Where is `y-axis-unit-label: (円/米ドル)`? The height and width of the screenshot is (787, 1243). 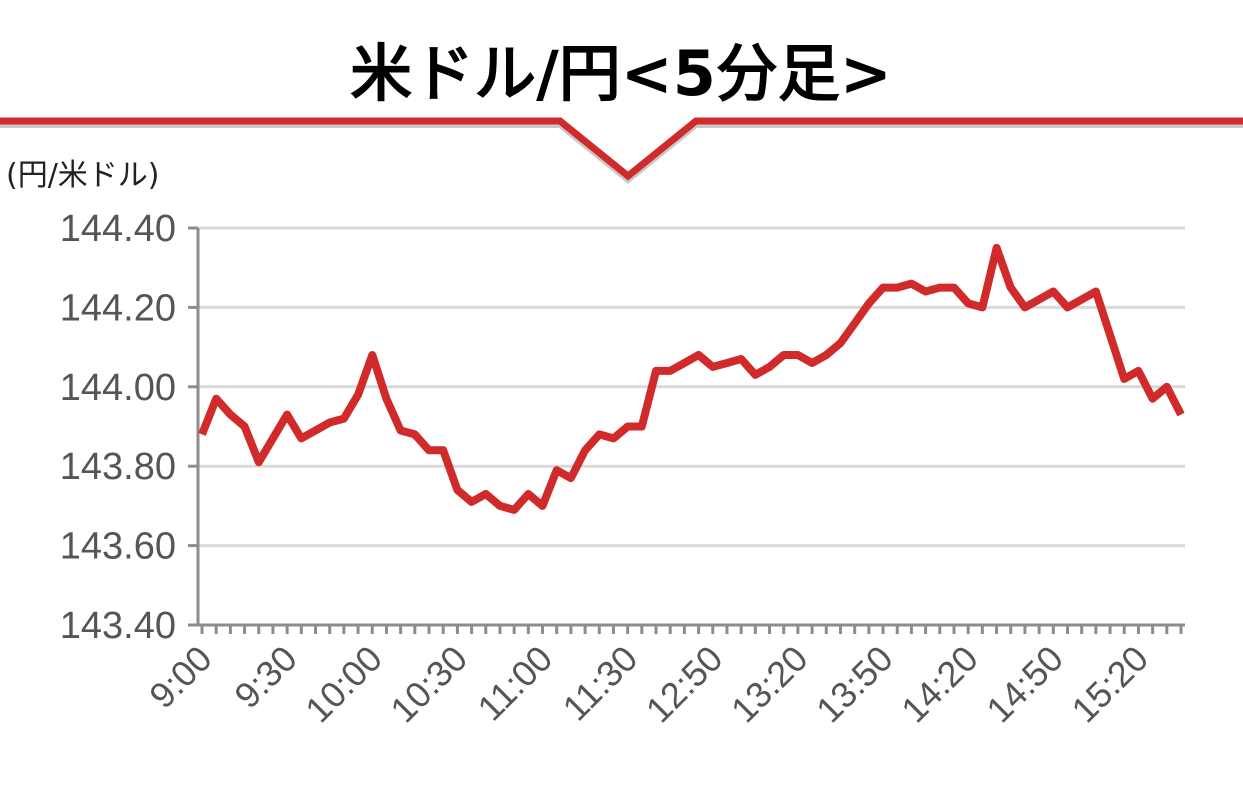
y-axis-unit-label: (円/米ドル) is located at coordinates (83, 175).